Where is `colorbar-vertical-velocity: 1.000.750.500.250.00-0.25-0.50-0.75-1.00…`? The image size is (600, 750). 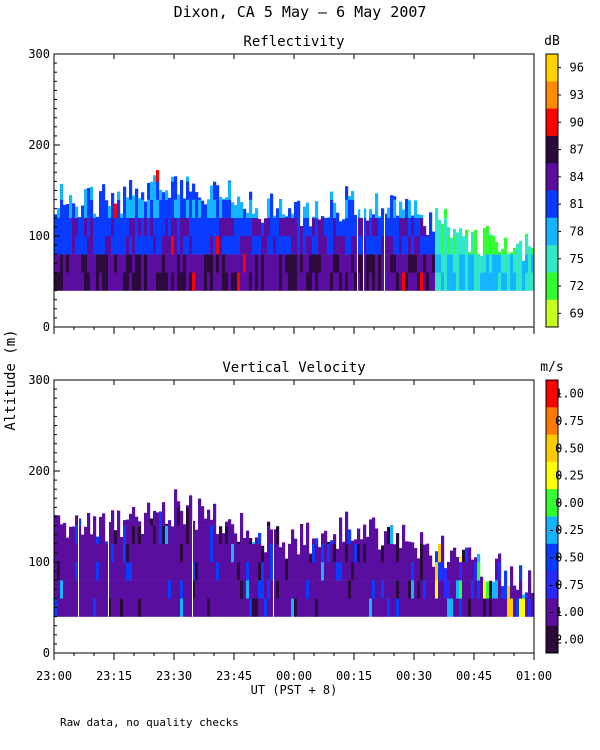
colorbar-vertical-velocity: 1.000.750.500.250.00-0.25-0.50-0.75-1.00… is located at coordinates (564, 516).